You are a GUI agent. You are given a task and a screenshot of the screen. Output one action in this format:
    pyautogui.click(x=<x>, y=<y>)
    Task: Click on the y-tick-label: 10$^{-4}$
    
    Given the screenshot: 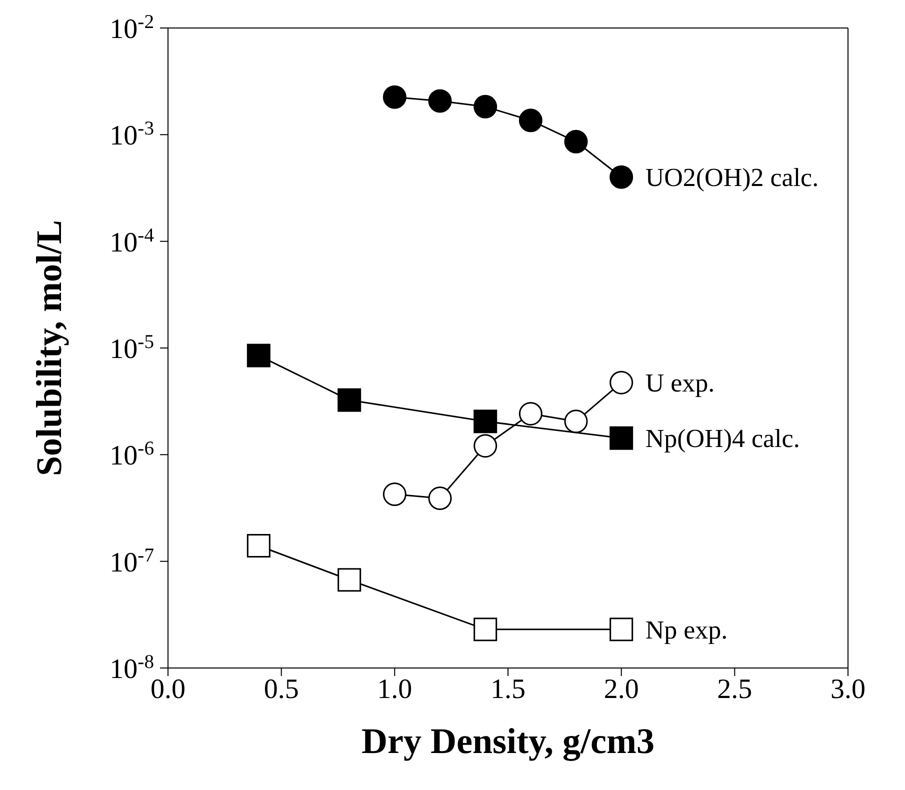 What is the action you would take?
    pyautogui.click(x=132, y=241)
    